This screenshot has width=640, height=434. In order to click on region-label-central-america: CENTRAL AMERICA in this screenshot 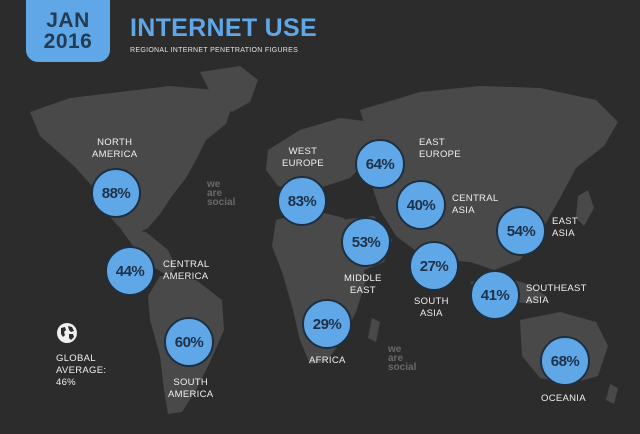, I will do `click(186, 271)`.